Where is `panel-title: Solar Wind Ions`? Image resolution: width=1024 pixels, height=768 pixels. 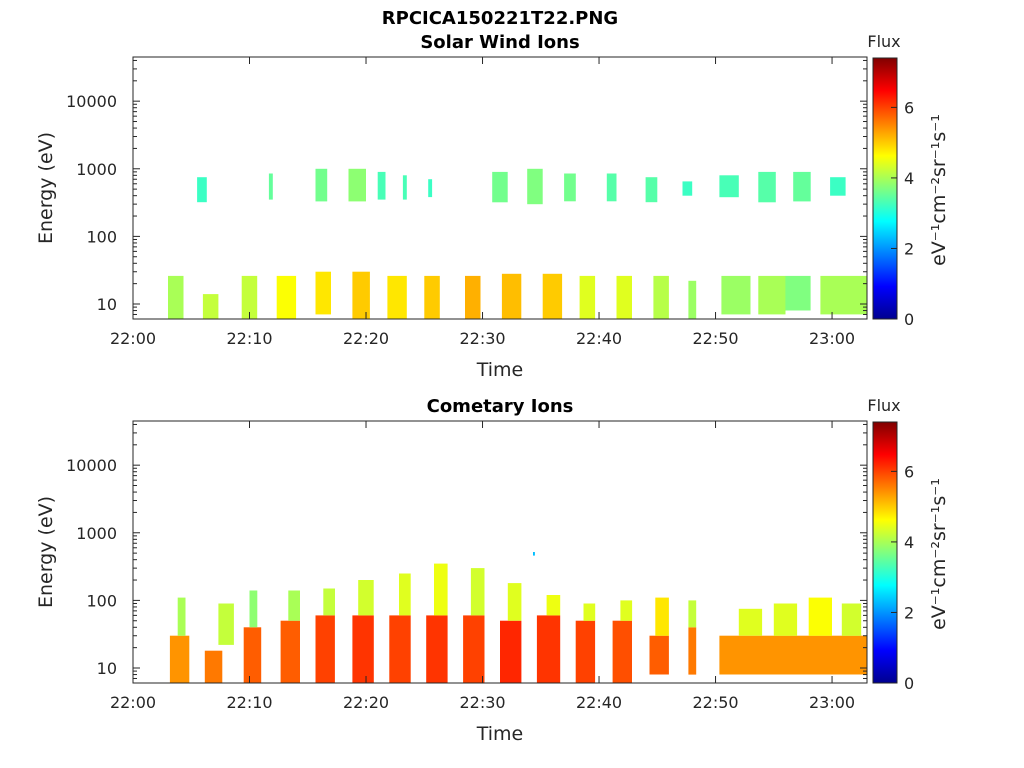 panel-title: Solar Wind Ions is located at coordinates (499, 42).